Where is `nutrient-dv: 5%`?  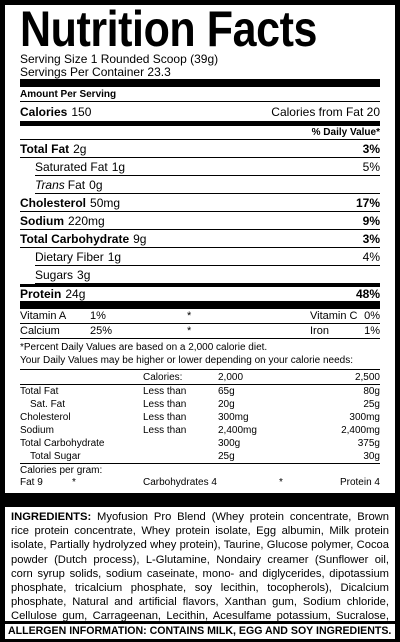 nutrient-dv: 5% is located at coordinates (371, 166).